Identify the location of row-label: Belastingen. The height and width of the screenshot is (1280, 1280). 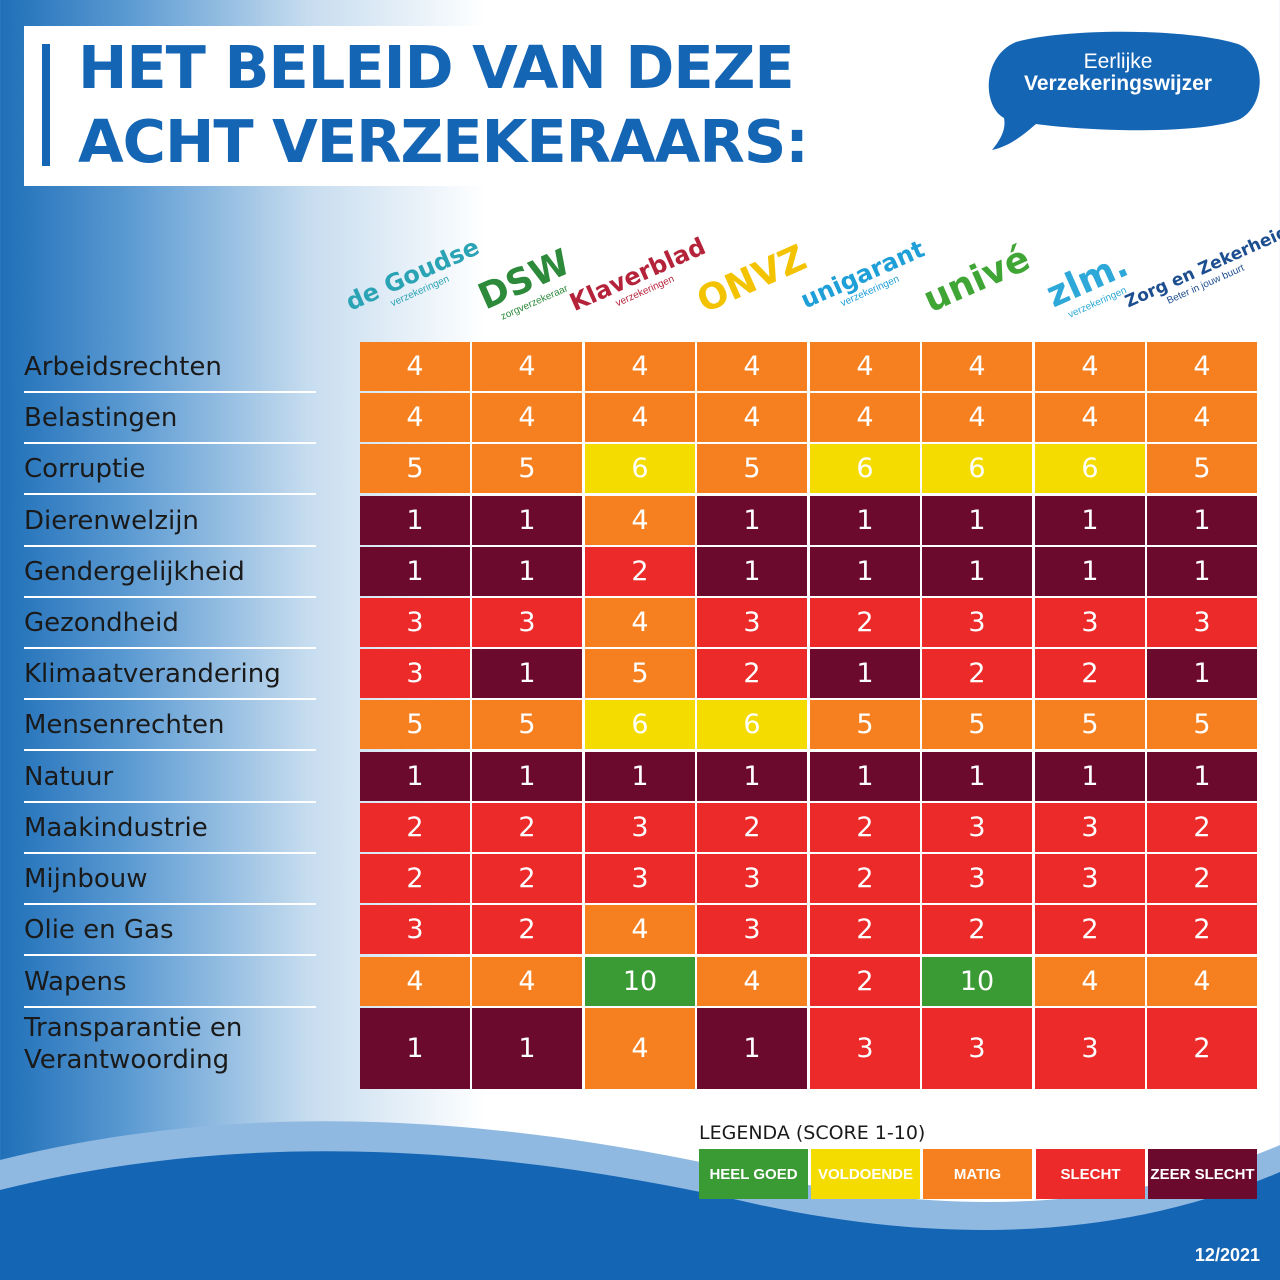
(101, 418).